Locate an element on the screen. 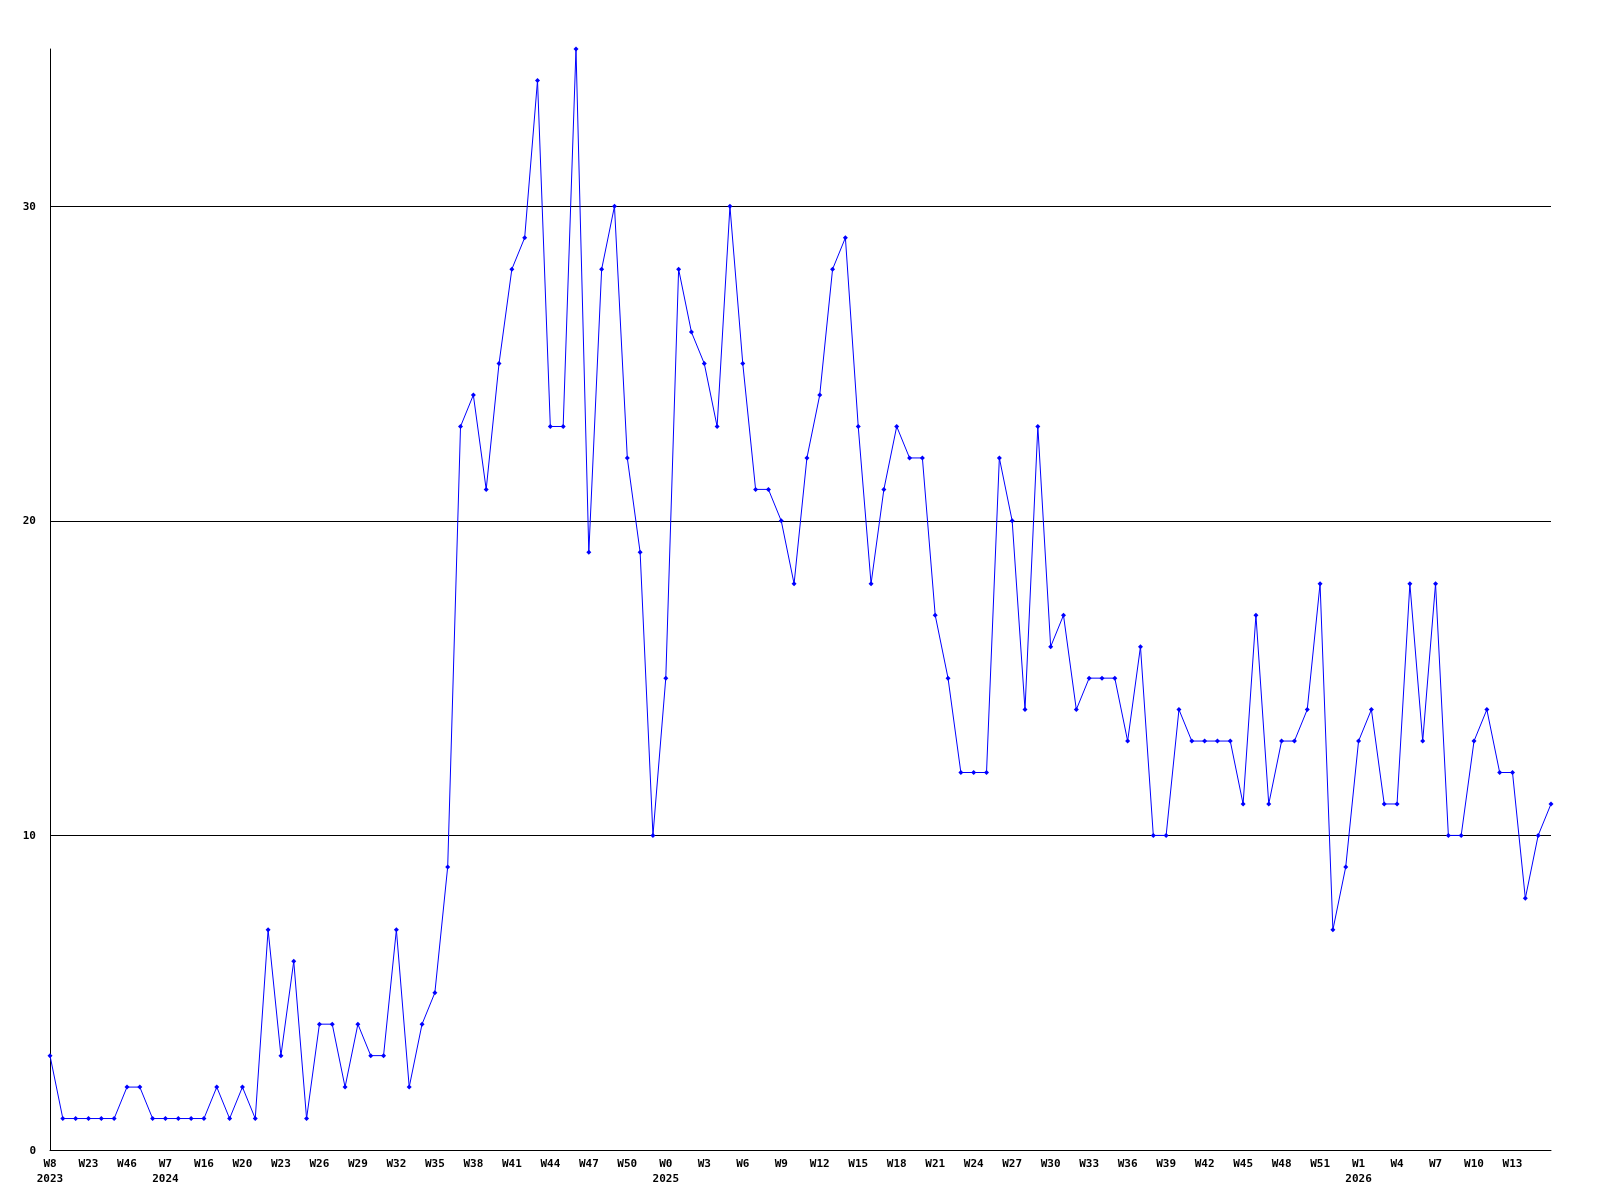 This screenshot has width=1600, height=1200. x-tick-label: W47 is located at coordinates (588, 1163).